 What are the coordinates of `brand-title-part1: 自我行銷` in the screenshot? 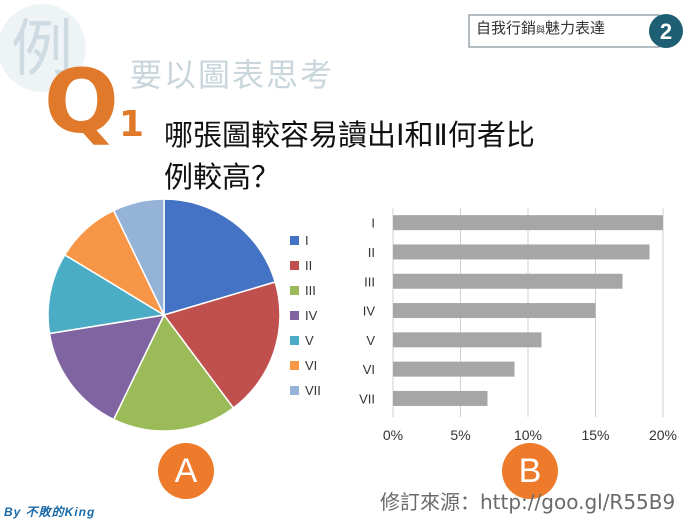 It's located at (506, 28).